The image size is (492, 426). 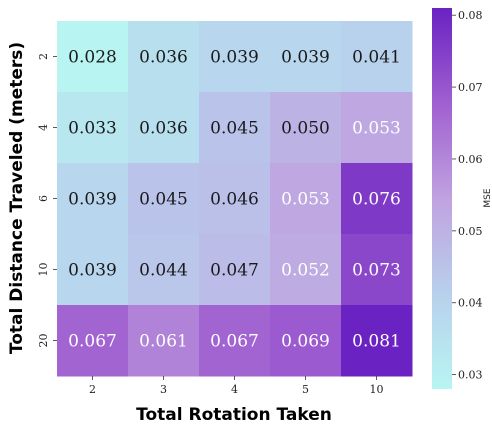 I want to click on x-tick-label: 5, so click(x=305, y=389).